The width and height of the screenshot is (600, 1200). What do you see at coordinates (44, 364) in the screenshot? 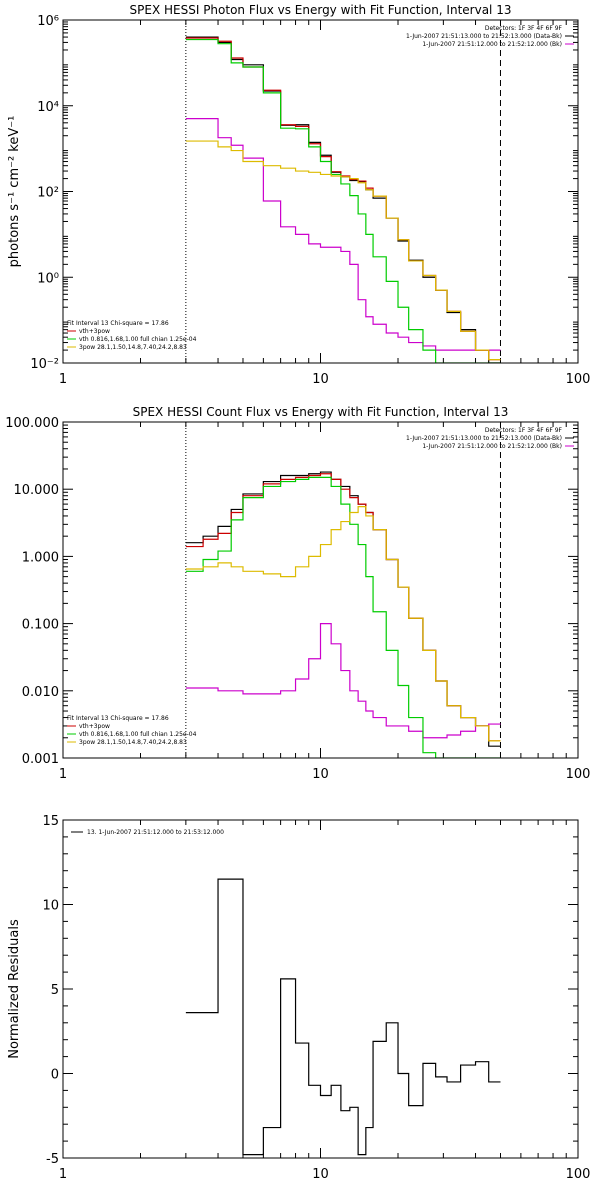
I see `y-tick-label: 10⁻²` at bounding box center [44, 364].